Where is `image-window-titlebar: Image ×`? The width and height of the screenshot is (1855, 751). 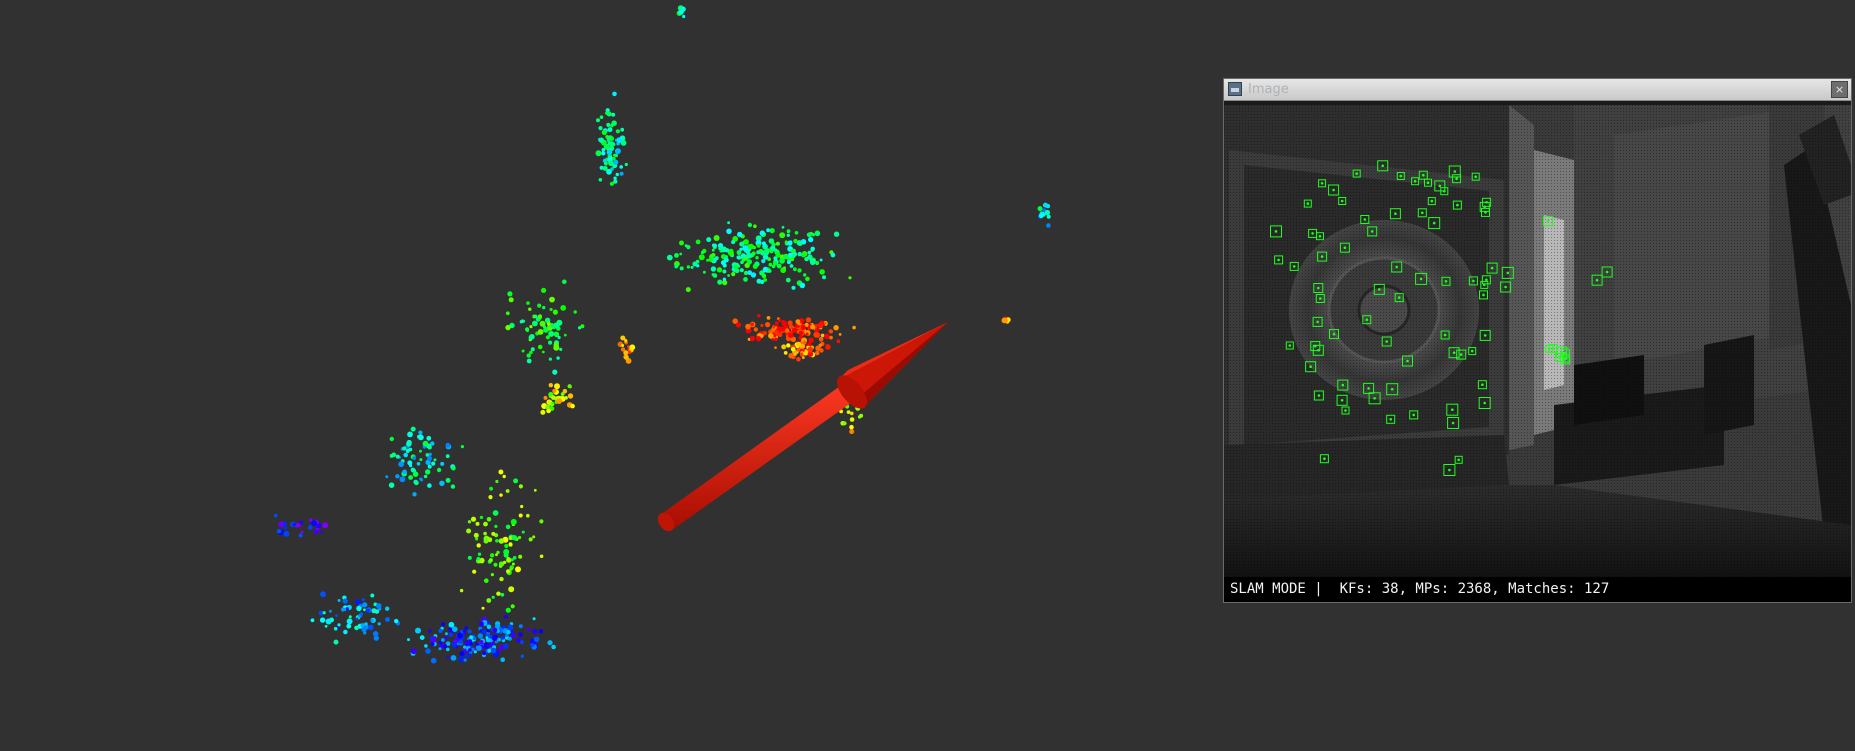 image-window-titlebar: Image × is located at coordinates (1537, 90).